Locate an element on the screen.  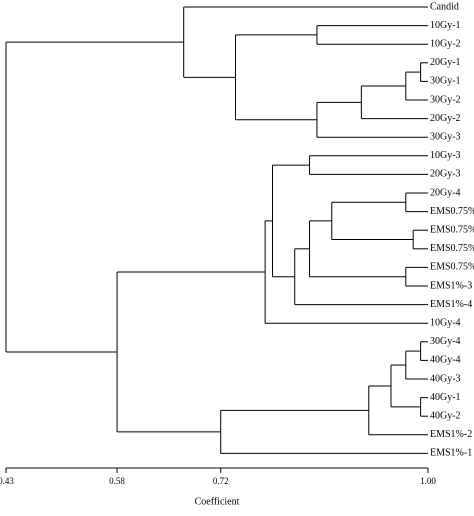
leaf-label: 10Gy-2 is located at coordinates (445, 43).